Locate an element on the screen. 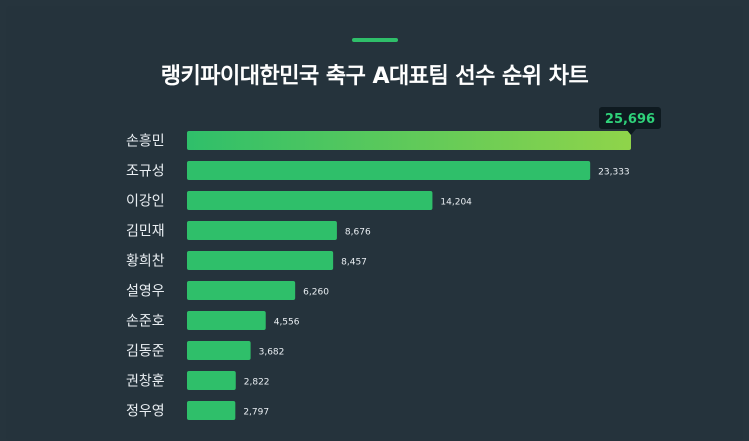 This screenshot has height=441, width=749. category-label: 김동준 is located at coordinates (145, 352).